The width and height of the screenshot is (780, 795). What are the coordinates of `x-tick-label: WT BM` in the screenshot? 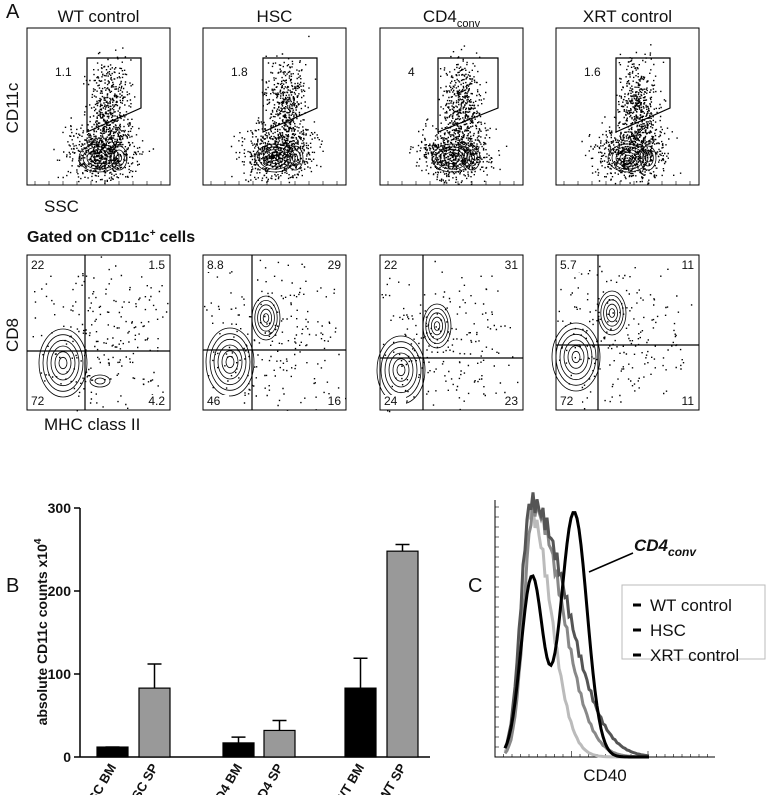 It's located at (349, 778).